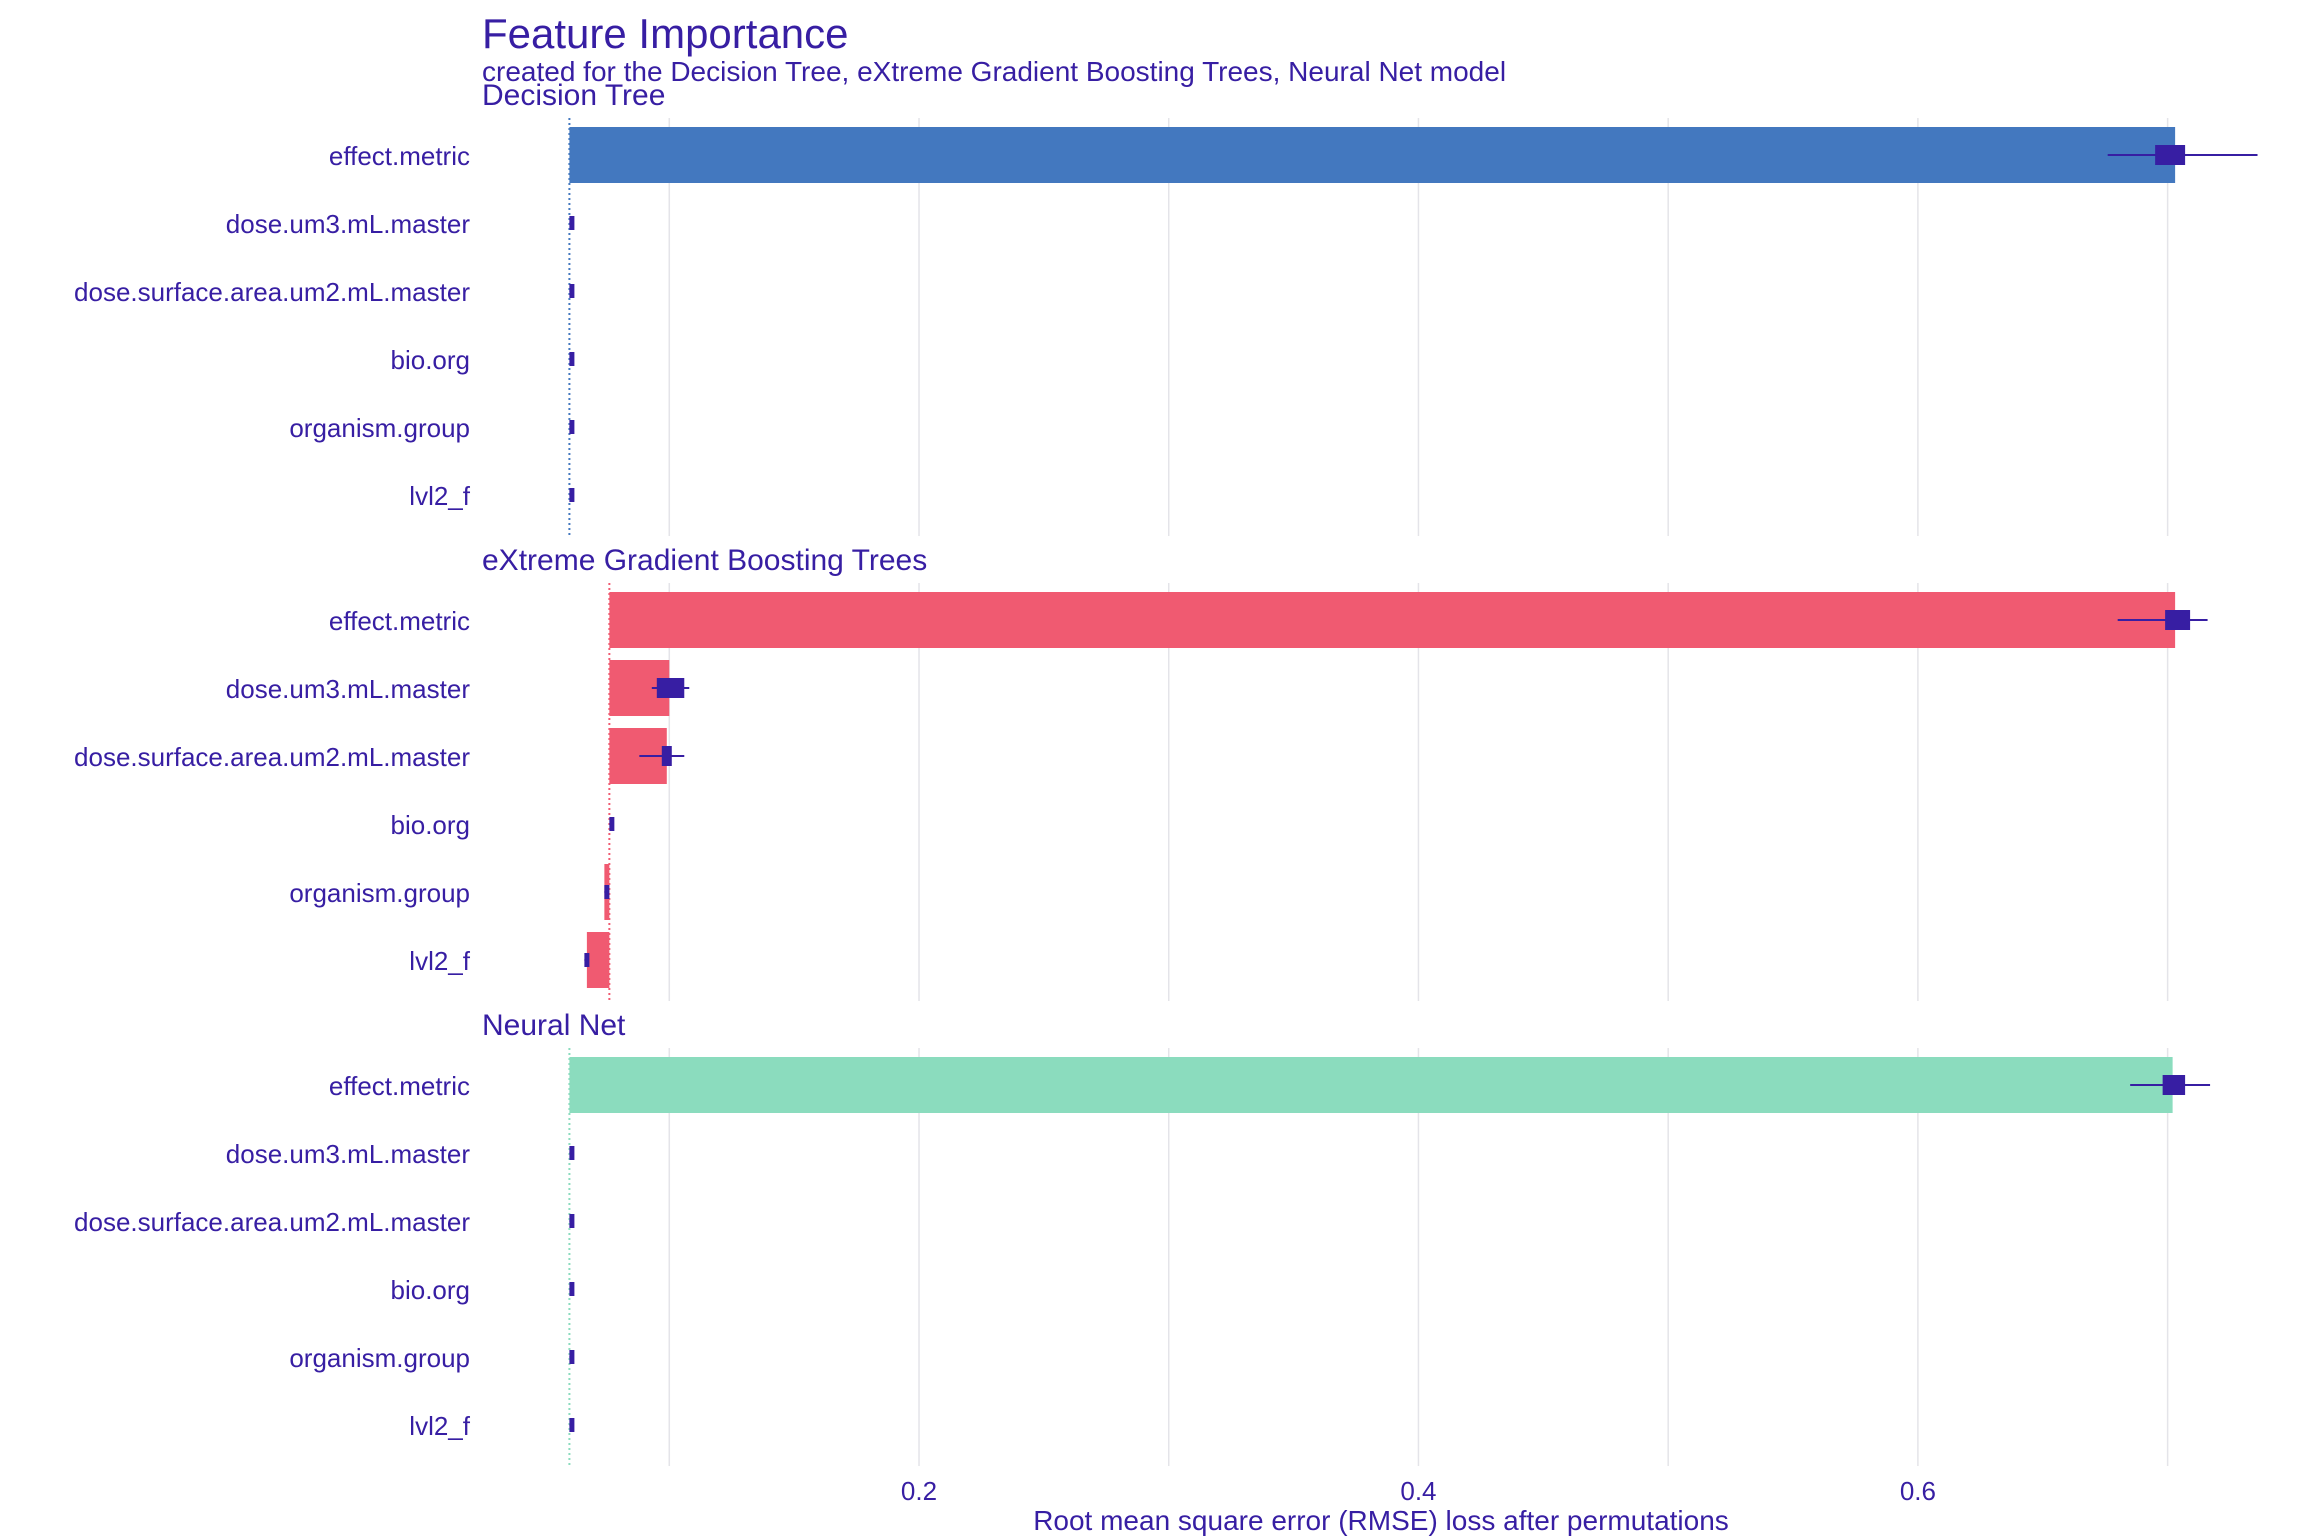 This screenshot has width=2304, height=1536. Describe the element at coordinates (1371, 1085) in the screenshot. I see `bar-neural-net` at that location.